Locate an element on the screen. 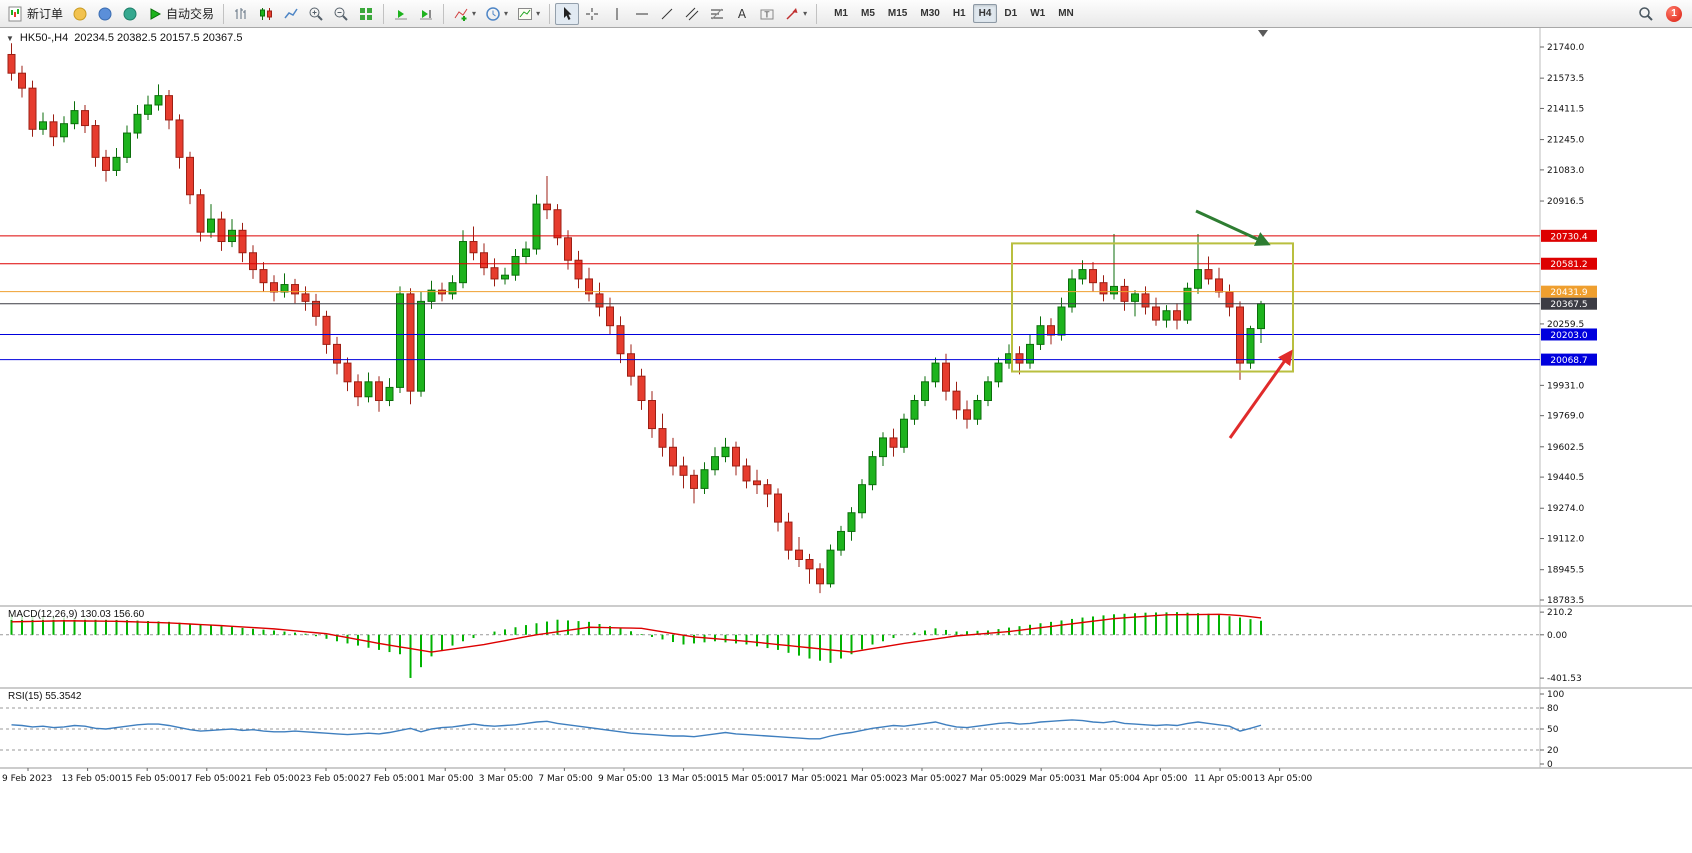 This screenshot has width=1692, height=853. community-button is located at coordinates (105, 14).